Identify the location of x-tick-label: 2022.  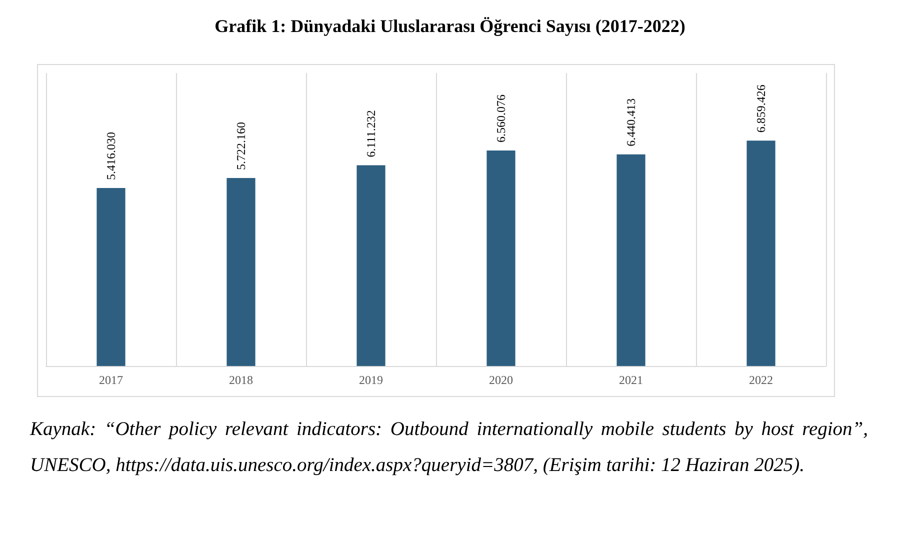
(761, 380).